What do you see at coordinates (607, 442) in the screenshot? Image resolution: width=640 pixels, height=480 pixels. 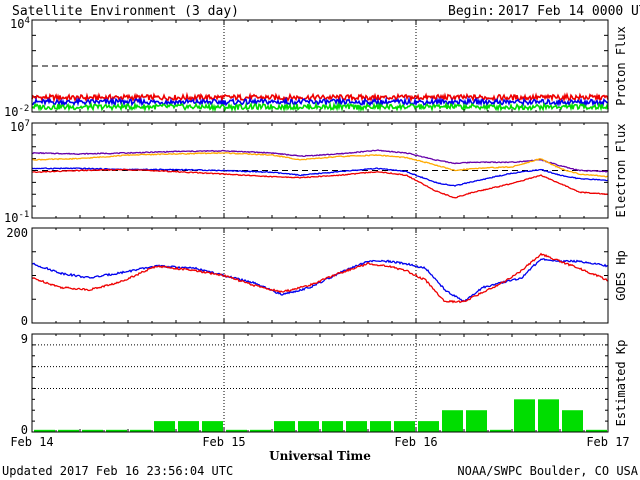 I see `x-tick-label: Feb 17` at bounding box center [607, 442].